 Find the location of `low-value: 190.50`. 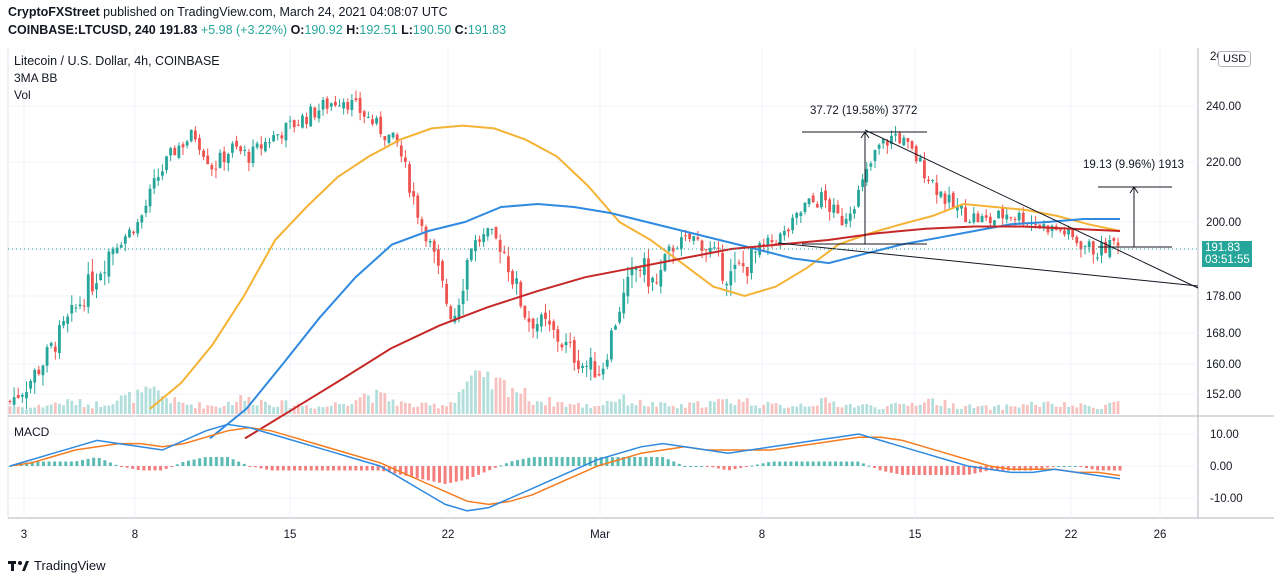

low-value: 190.50 is located at coordinates (432, 30).